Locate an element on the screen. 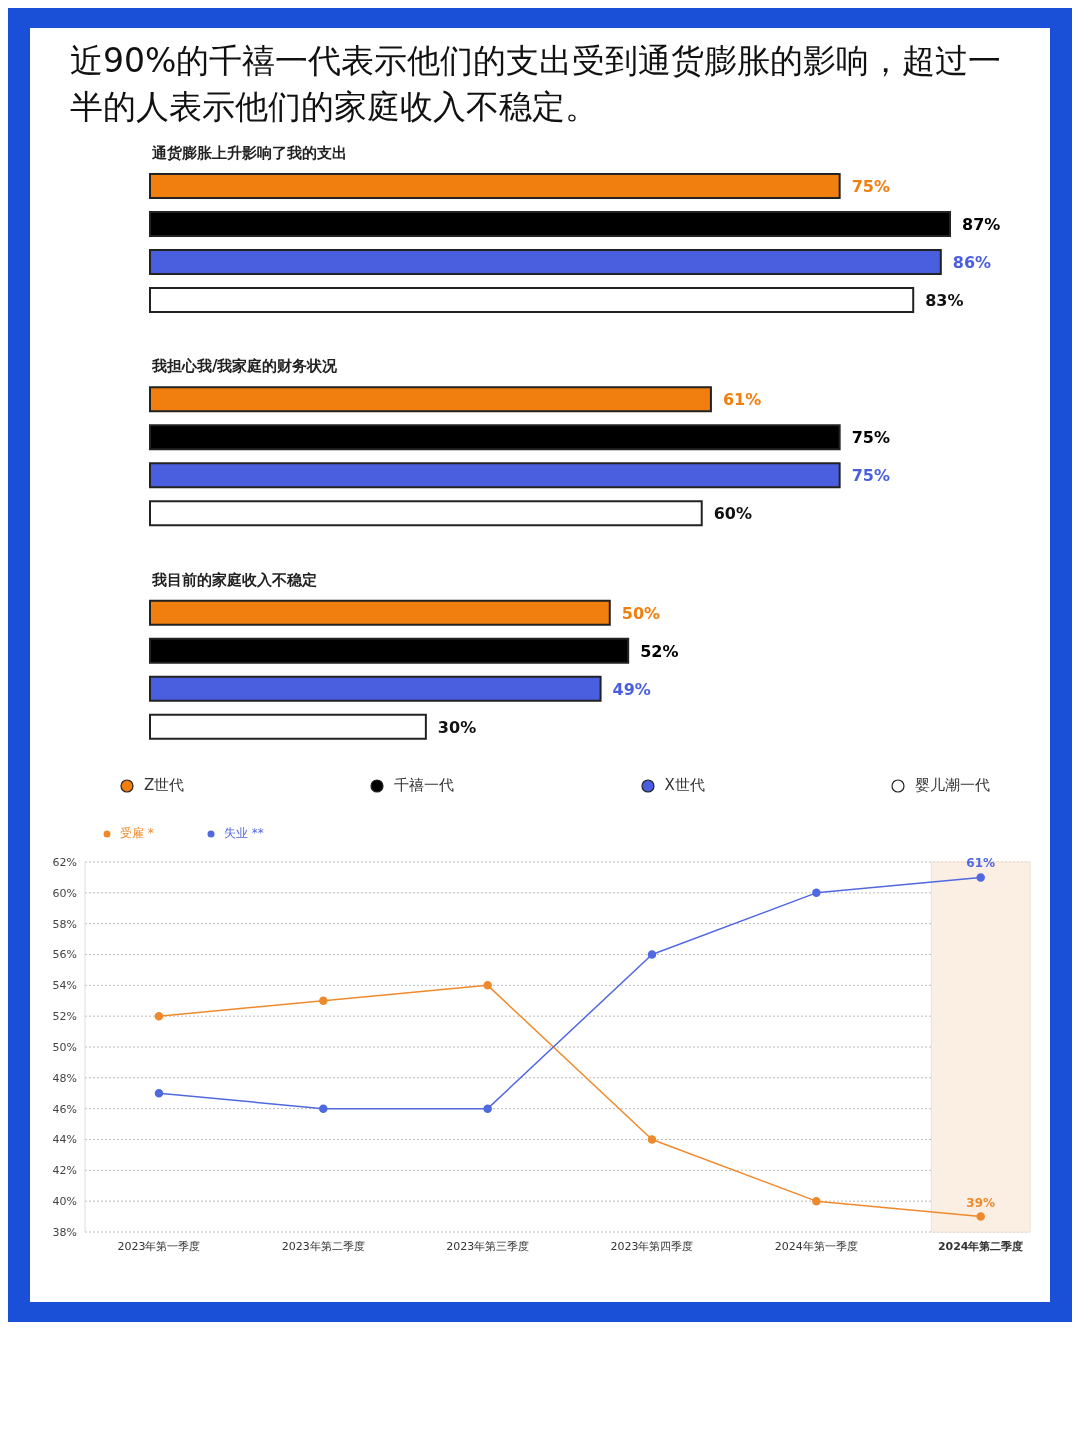 The height and width of the screenshot is (1440, 1080). x-tick-label: 2024年第一季度 is located at coordinates (816, 1246).